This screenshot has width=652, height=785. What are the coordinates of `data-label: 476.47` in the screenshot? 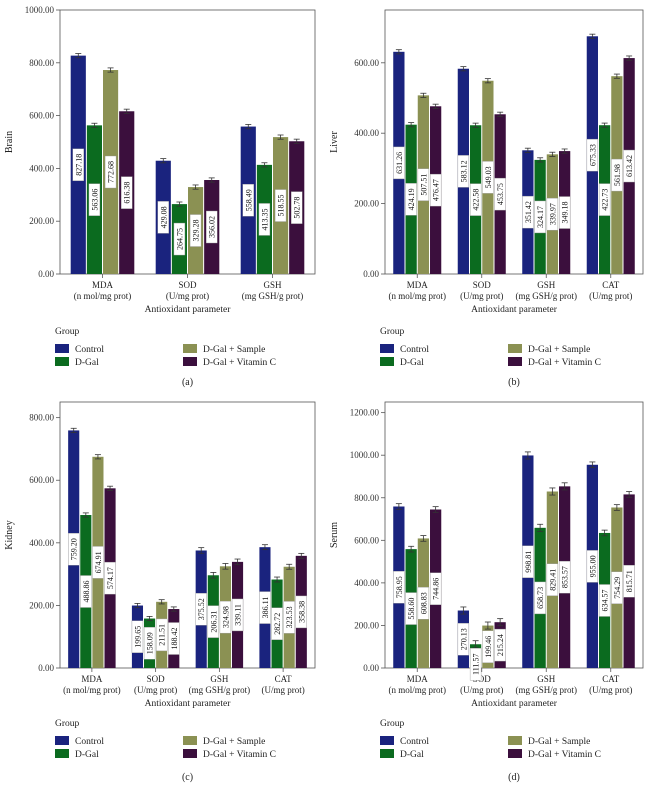 It's located at (435, 190).